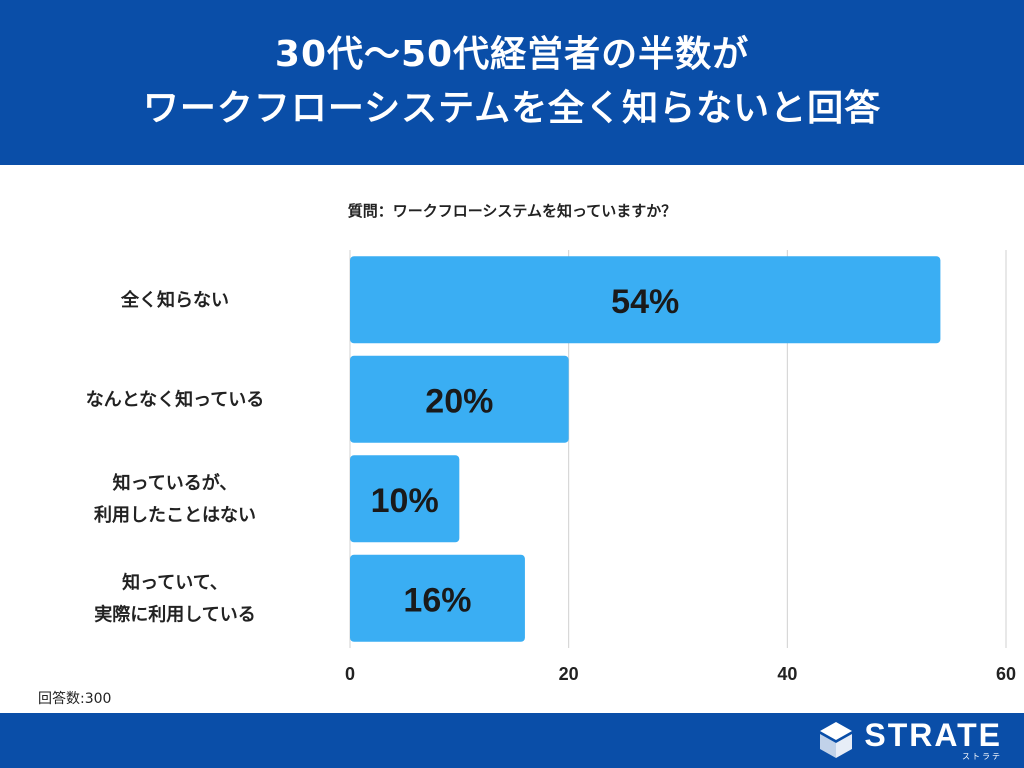 The width and height of the screenshot is (1024, 768). What do you see at coordinates (512, 108) in the screenshot?
I see `title-line-2: ワークフローシステムを全く知らないと回答` at bounding box center [512, 108].